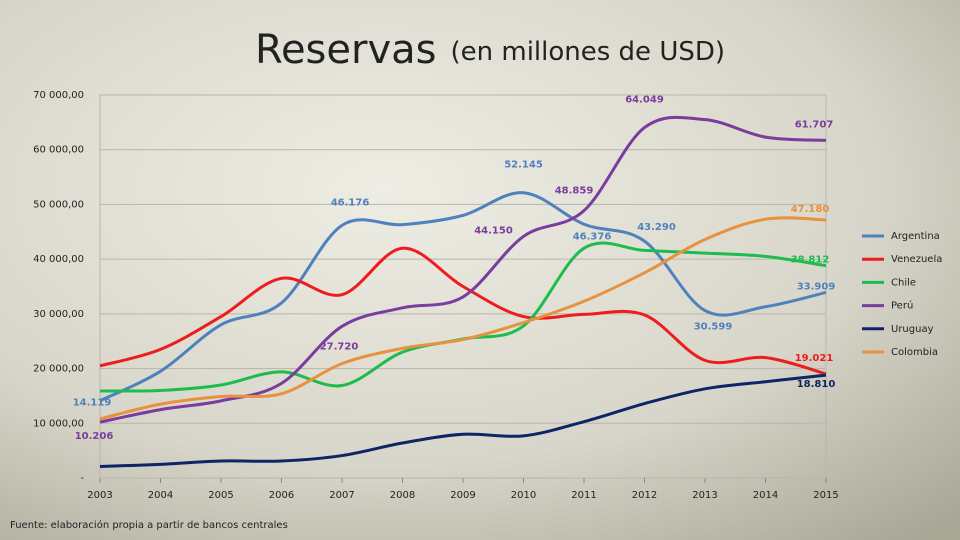  I want to click on legend-label: Perú, so click(902, 306).